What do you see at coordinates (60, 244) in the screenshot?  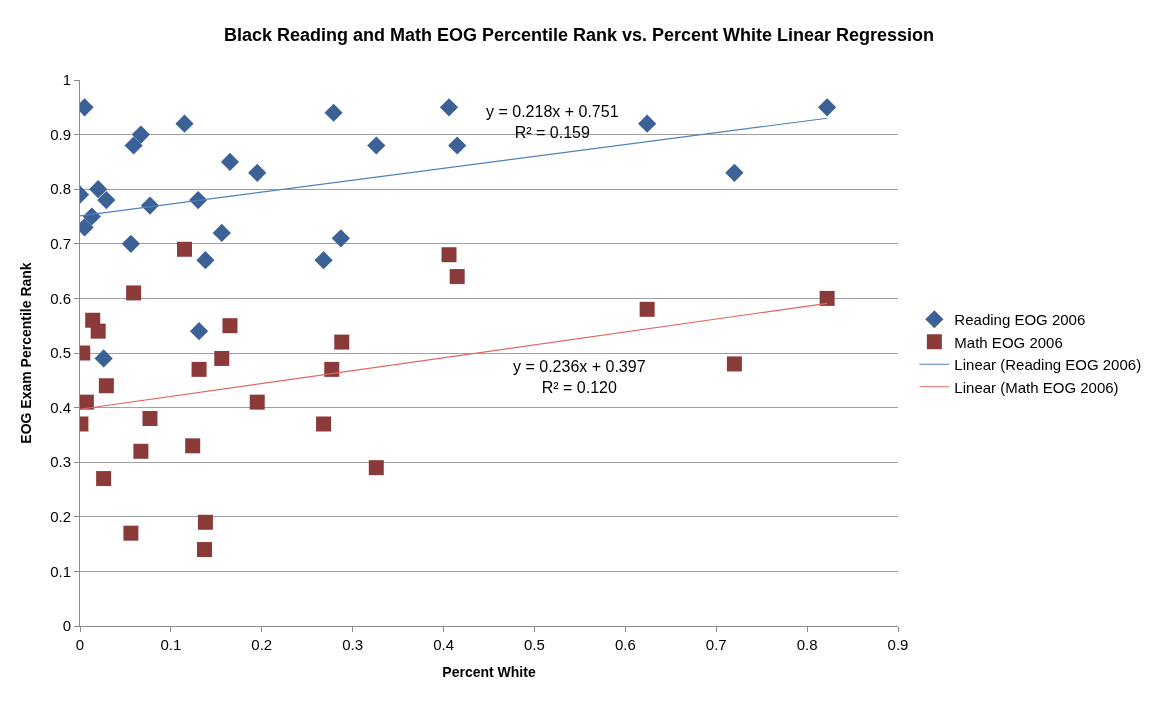 I see `y-tick-label: 0.7` at bounding box center [60, 244].